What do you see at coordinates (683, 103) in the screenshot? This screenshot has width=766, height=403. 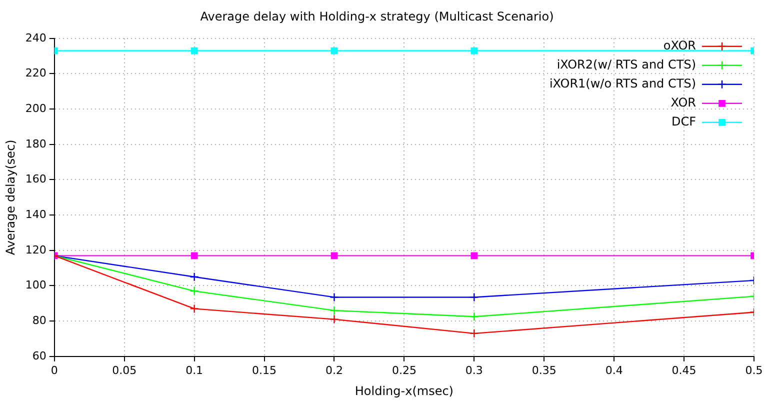 I see `legend-label: XOR` at bounding box center [683, 103].